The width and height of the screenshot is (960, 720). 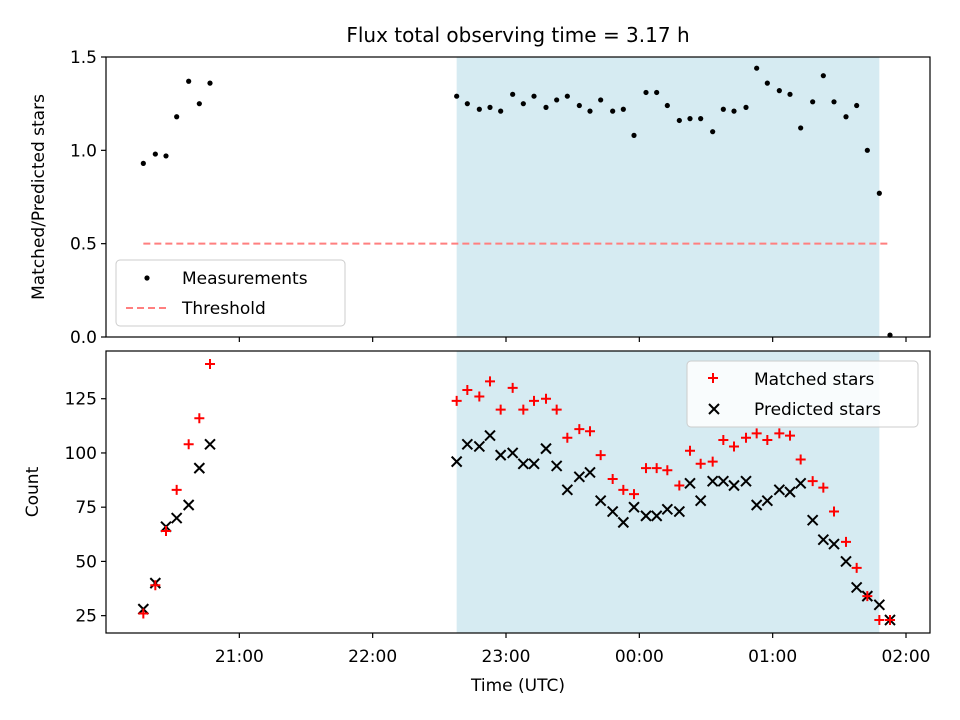 What do you see at coordinates (230, 293) in the screenshot?
I see `ratio-legend-box` at bounding box center [230, 293].